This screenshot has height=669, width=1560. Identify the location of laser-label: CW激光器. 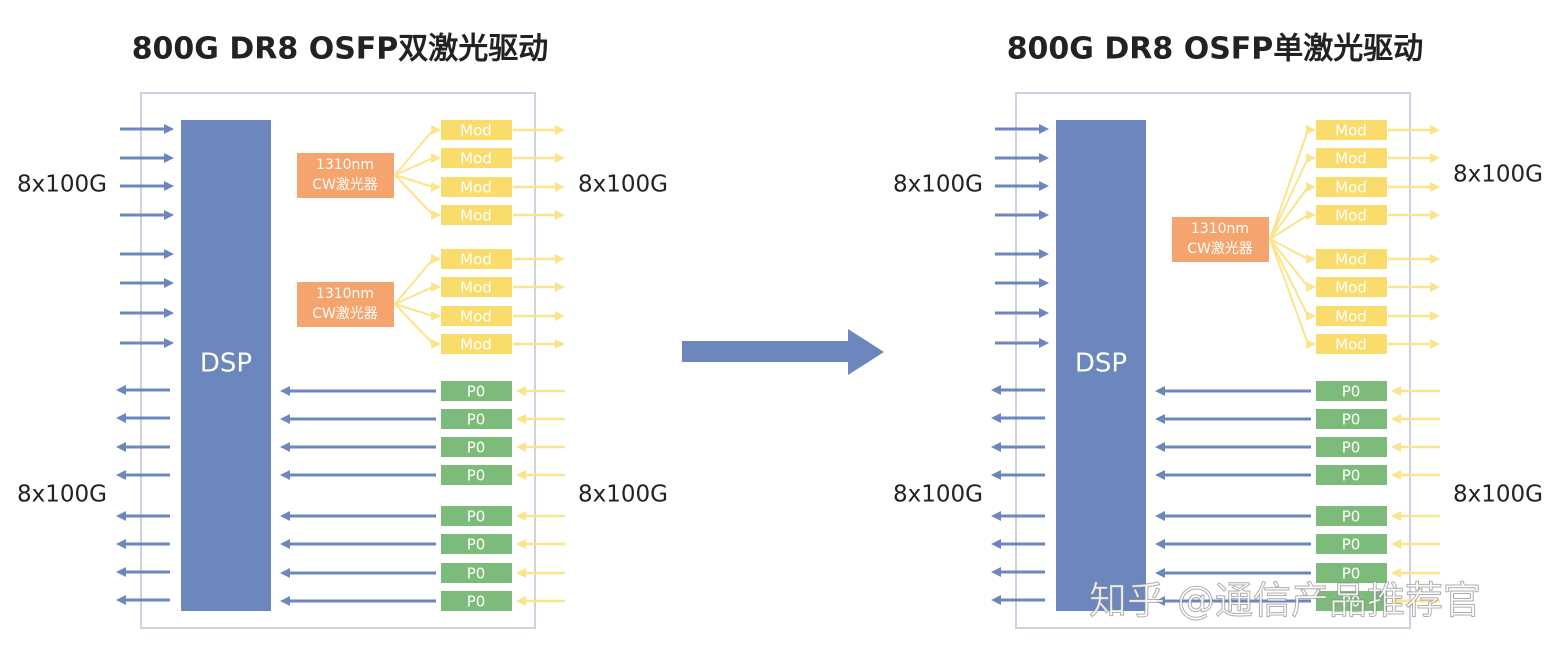
(345, 313).